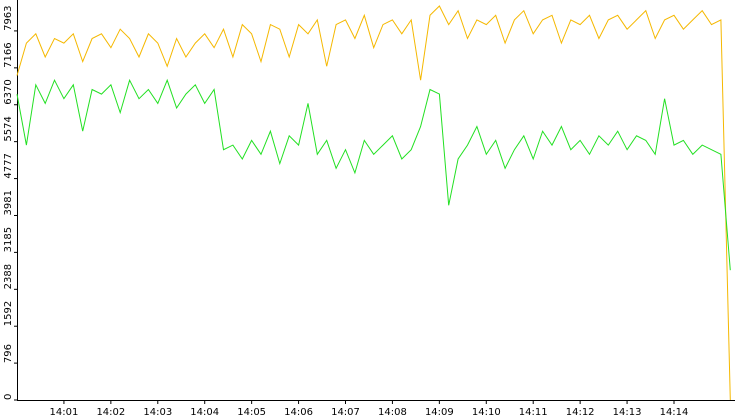  I want to click on y-tick-label: 3185, so click(8, 239).